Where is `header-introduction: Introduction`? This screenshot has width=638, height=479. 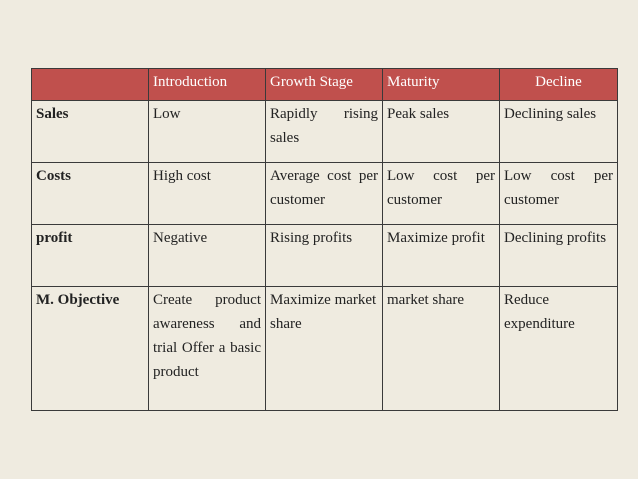 header-introduction: Introduction is located at coordinates (207, 84).